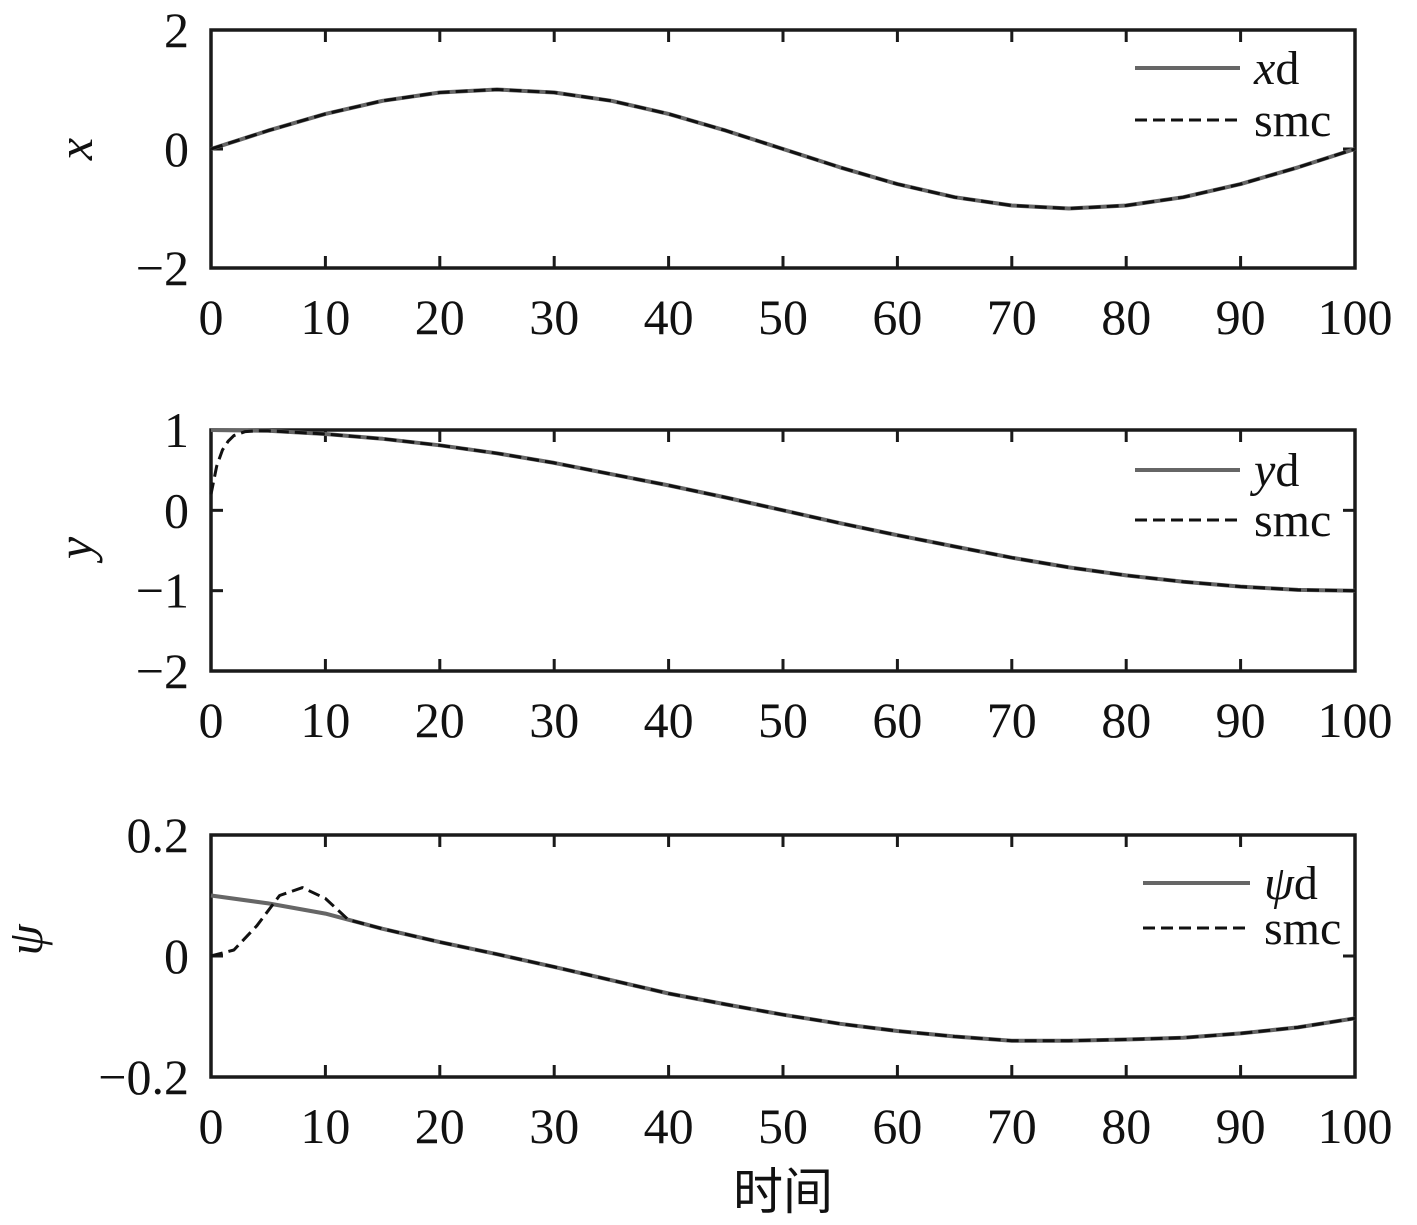 This screenshot has width=1417, height=1225. What do you see at coordinates (75, 149) in the screenshot?
I see `y-axis-label: x` at bounding box center [75, 149].